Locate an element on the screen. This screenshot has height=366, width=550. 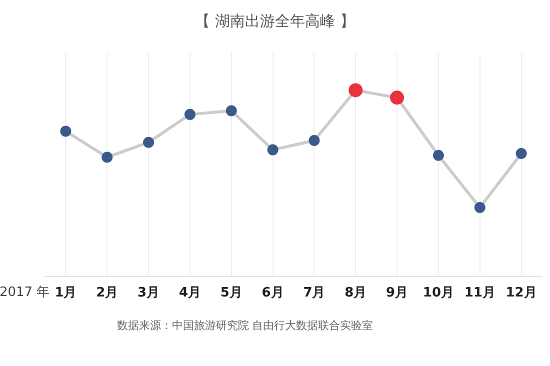
x-tick-label: 3月 is located at coordinates (149, 293).